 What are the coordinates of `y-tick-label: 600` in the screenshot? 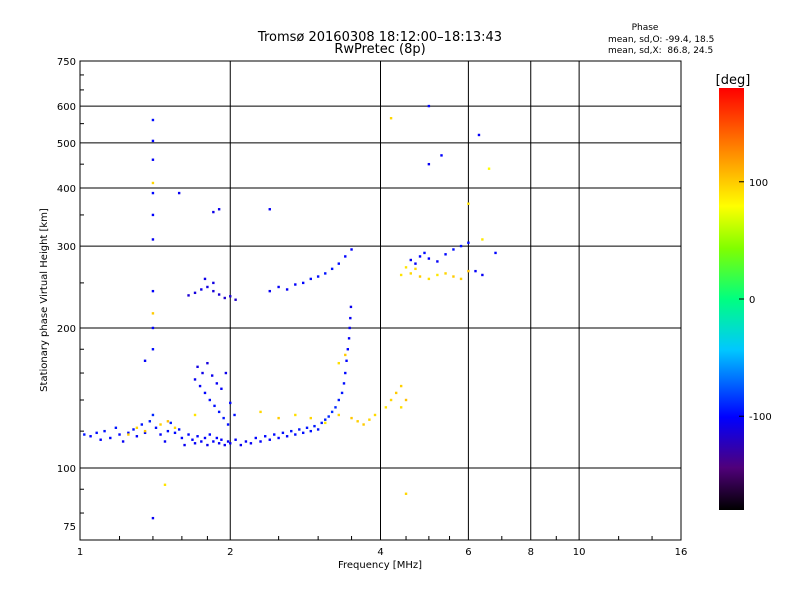 It's located at (66, 107).